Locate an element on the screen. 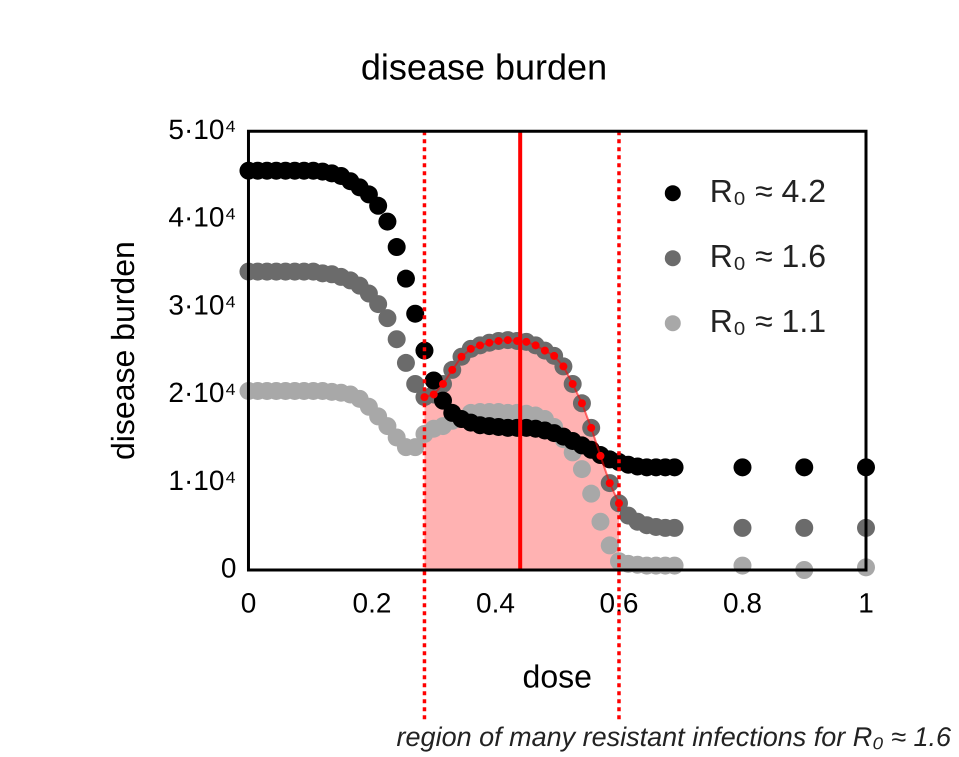 The height and width of the screenshot is (757, 959). y-tick-label: 1·10⁴ is located at coordinates (202, 480).